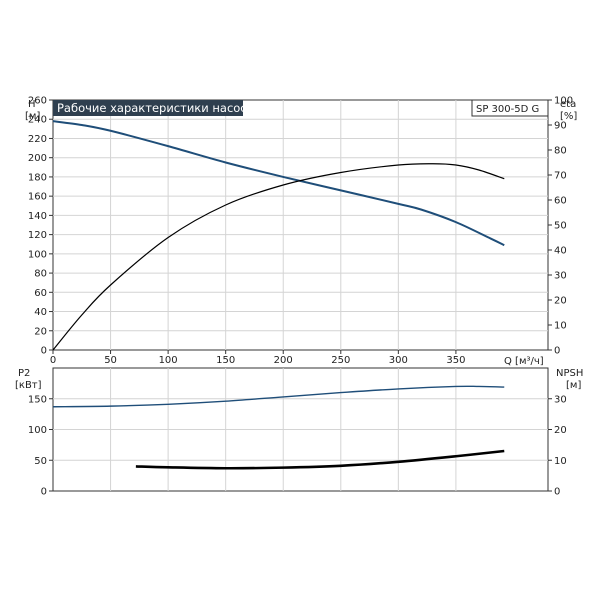 This screenshot has width=600, height=600. Describe the element at coordinates (560, 201) in the screenshot. I see `y-right-tick-label: 60` at that location.